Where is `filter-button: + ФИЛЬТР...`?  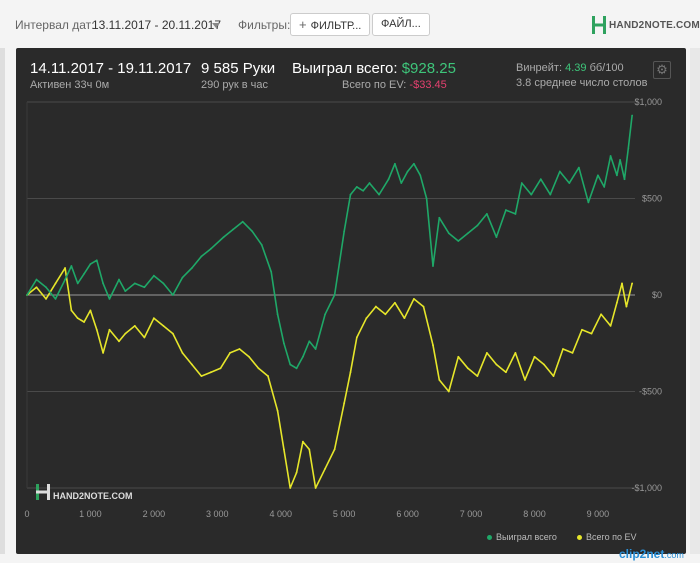 filter-button: + ФИЛЬТР... is located at coordinates (330, 24).